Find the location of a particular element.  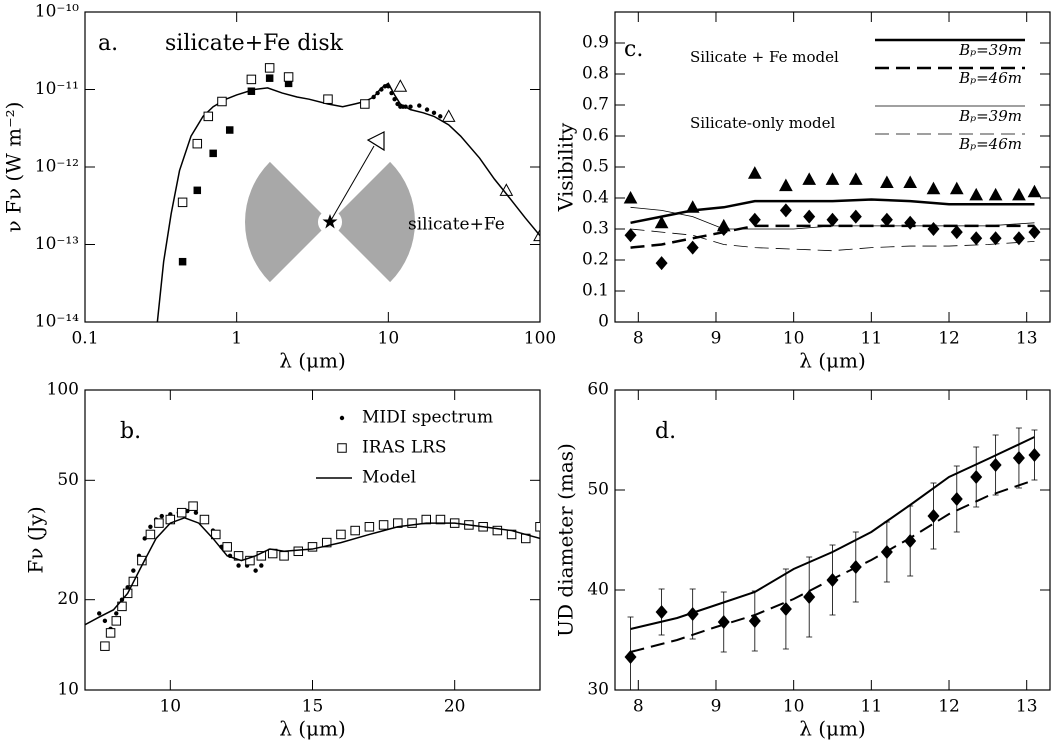

legend-group-label: Silicate-only model is located at coordinates (762, 123).